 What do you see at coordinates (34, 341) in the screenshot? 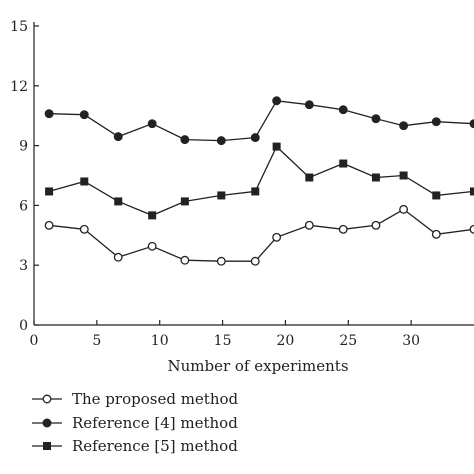
I see `x-tick-label: 0` at bounding box center [34, 341].